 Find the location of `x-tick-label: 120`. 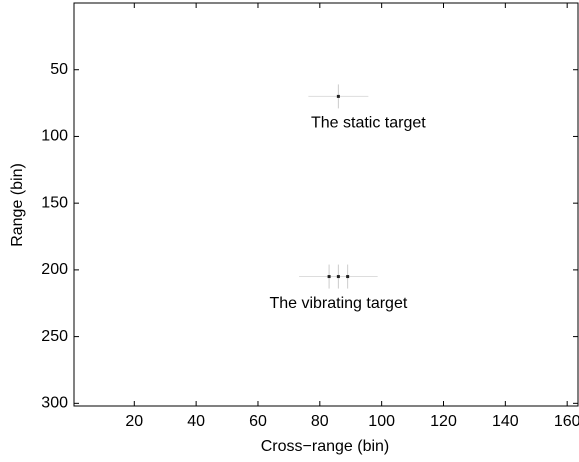

x-tick-label: 120 is located at coordinates (443, 421).